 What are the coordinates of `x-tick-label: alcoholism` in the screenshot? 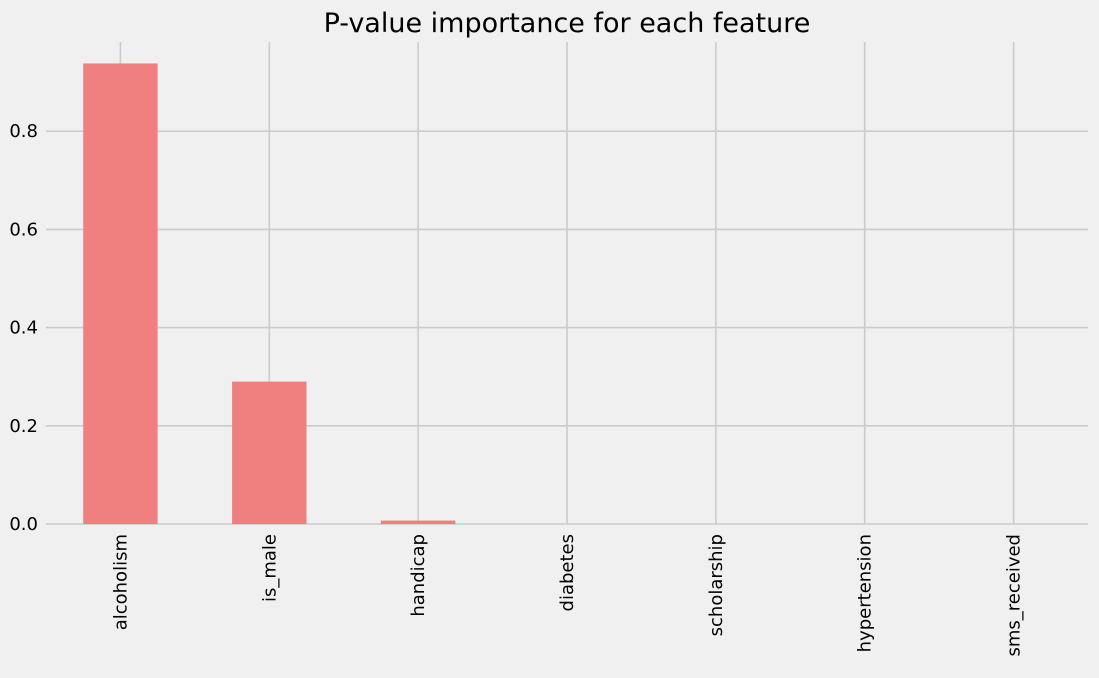 It's located at (120, 582).